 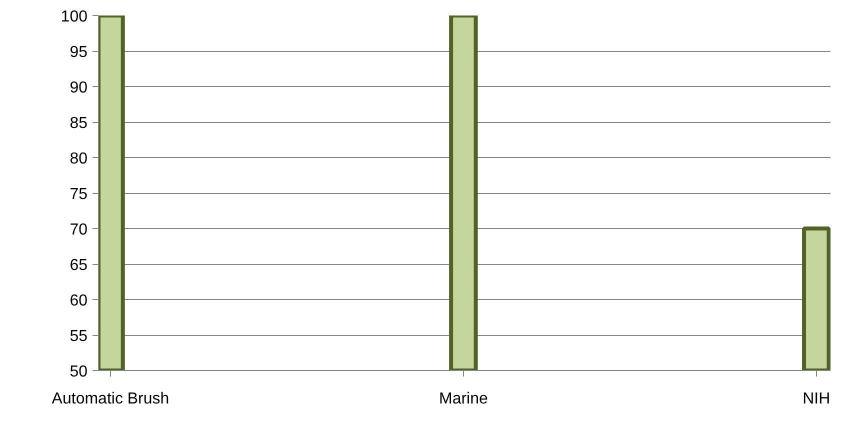 I want to click on y-tick-label: 50, so click(x=79, y=372).